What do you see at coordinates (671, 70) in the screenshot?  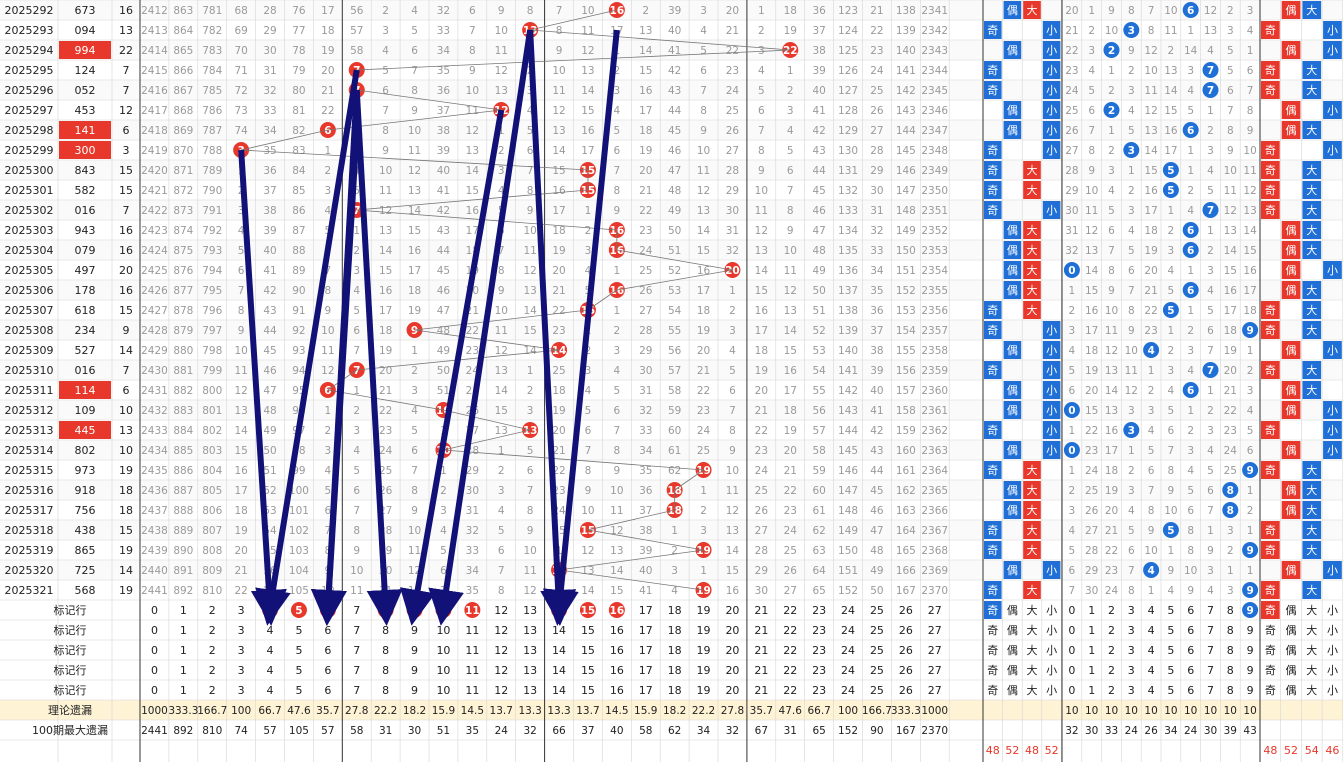 I see `row-bg` at bounding box center [671, 70].